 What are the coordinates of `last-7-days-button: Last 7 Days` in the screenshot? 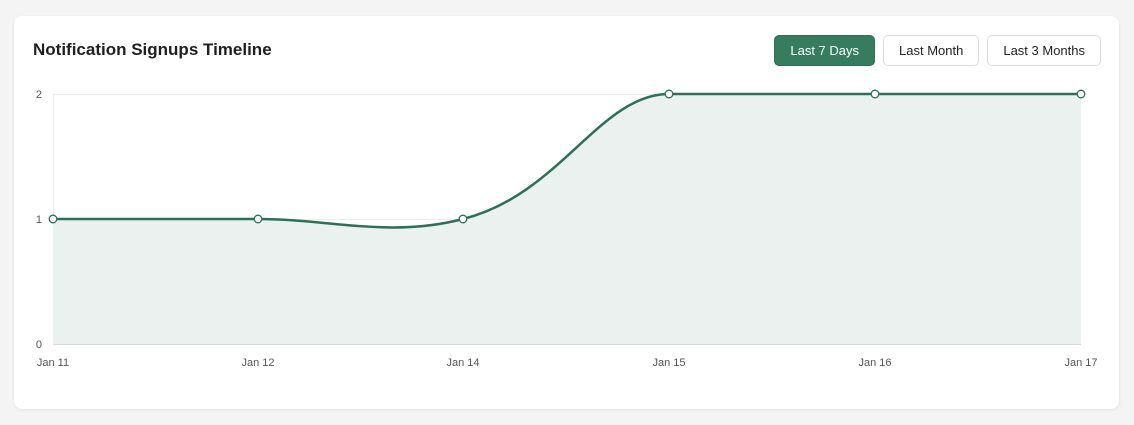 It's located at (825, 50).